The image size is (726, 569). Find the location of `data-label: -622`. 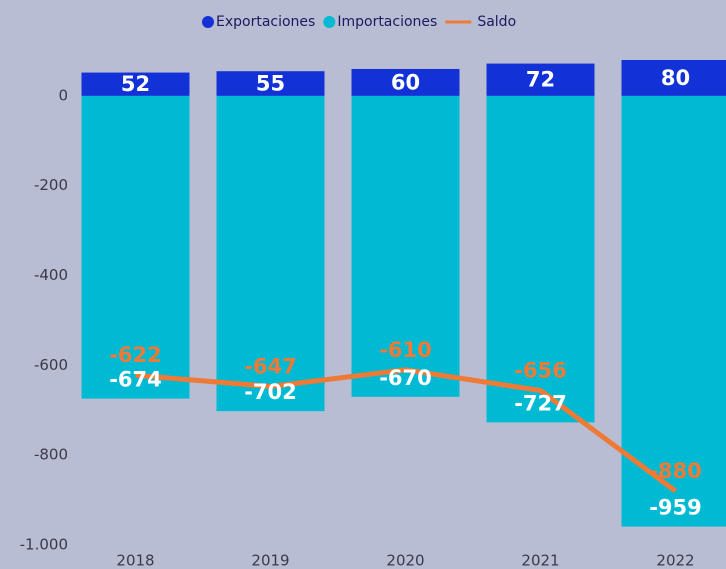

data-label: -622 is located at coordinates (135, 355).